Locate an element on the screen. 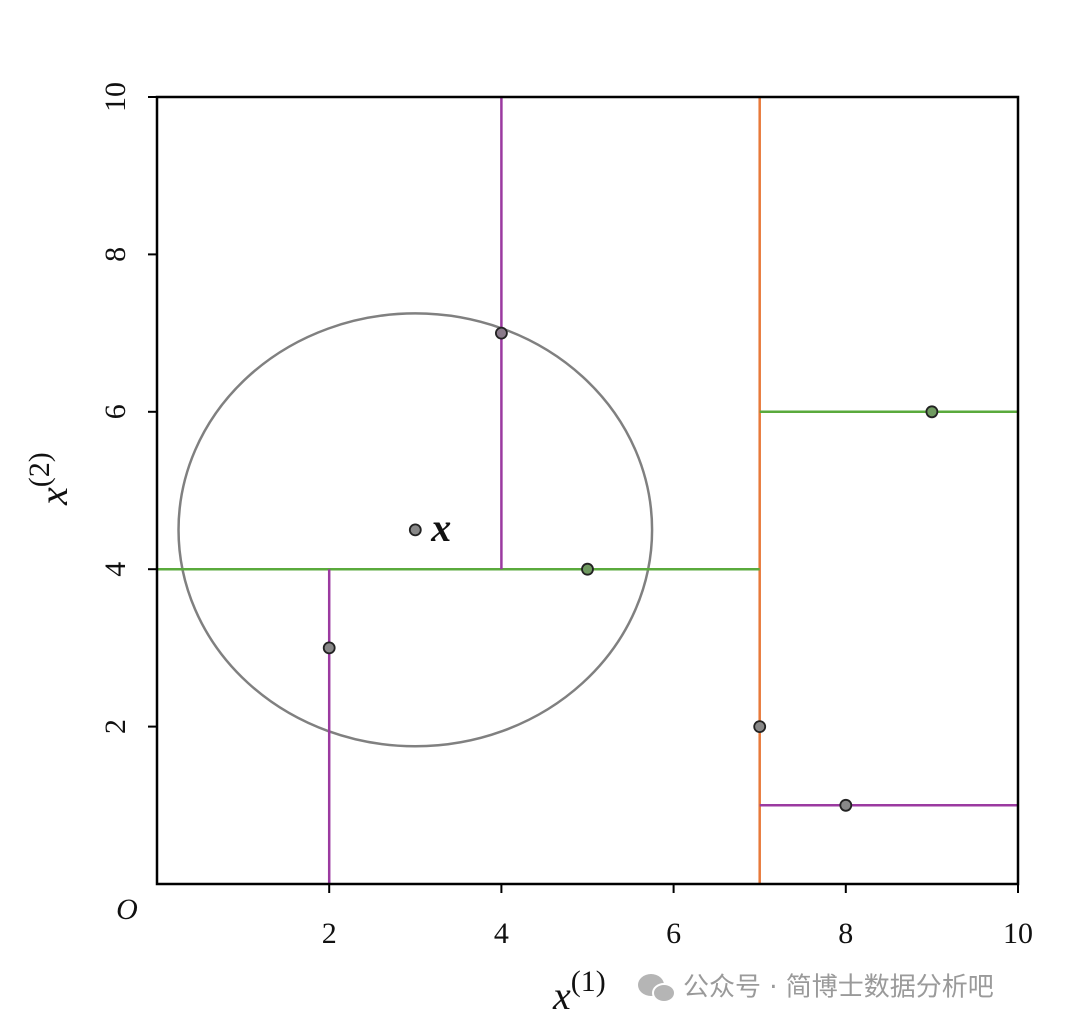 The height and width of the screenshot is (1031, 1080). x-tick-label: 8 is located at coordinates (845, 933).